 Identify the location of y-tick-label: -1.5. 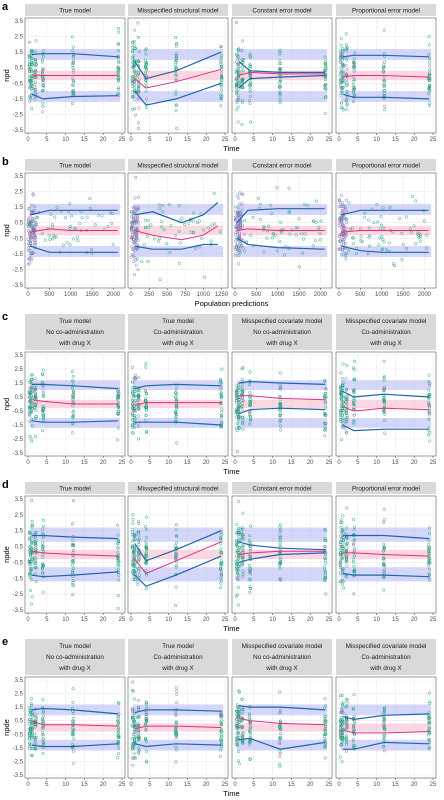
(18, 579).